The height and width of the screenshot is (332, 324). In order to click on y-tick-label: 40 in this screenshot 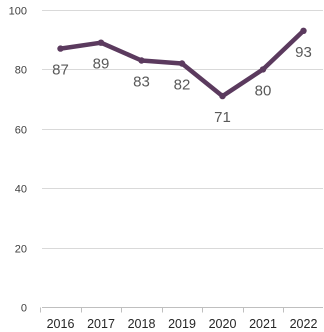, I will do `click(21, 190)`.